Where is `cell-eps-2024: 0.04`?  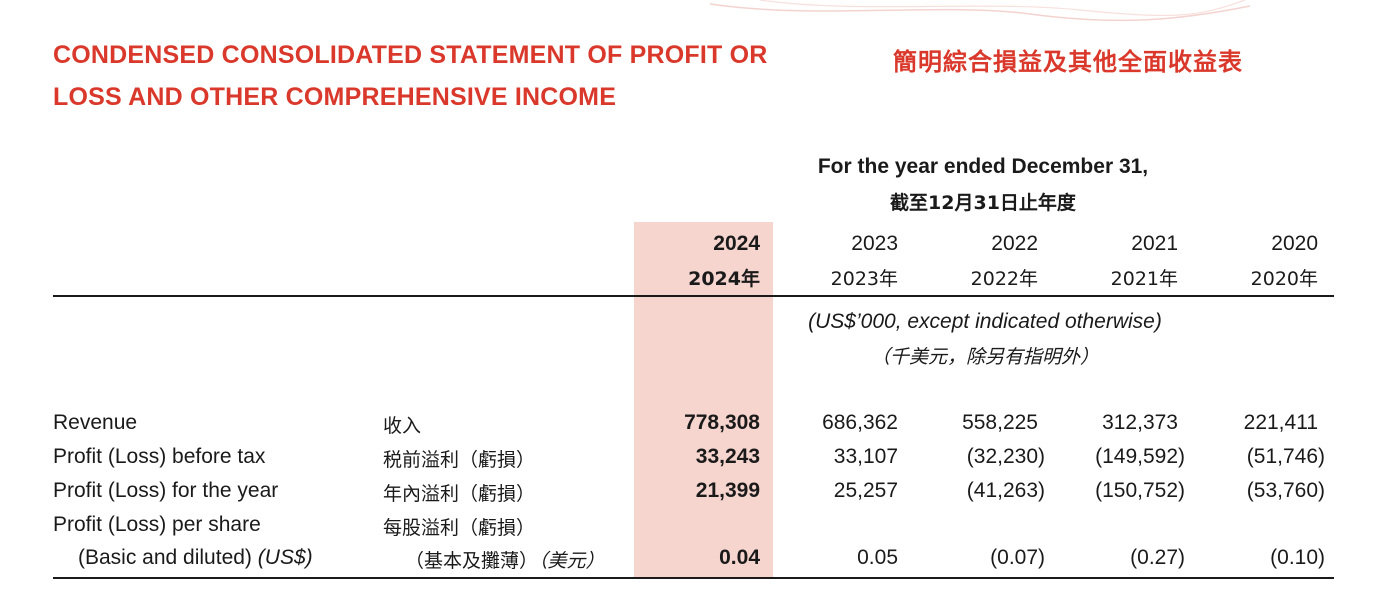 cell-eps-2024: 0.04 is located at coordinates (739, 557).